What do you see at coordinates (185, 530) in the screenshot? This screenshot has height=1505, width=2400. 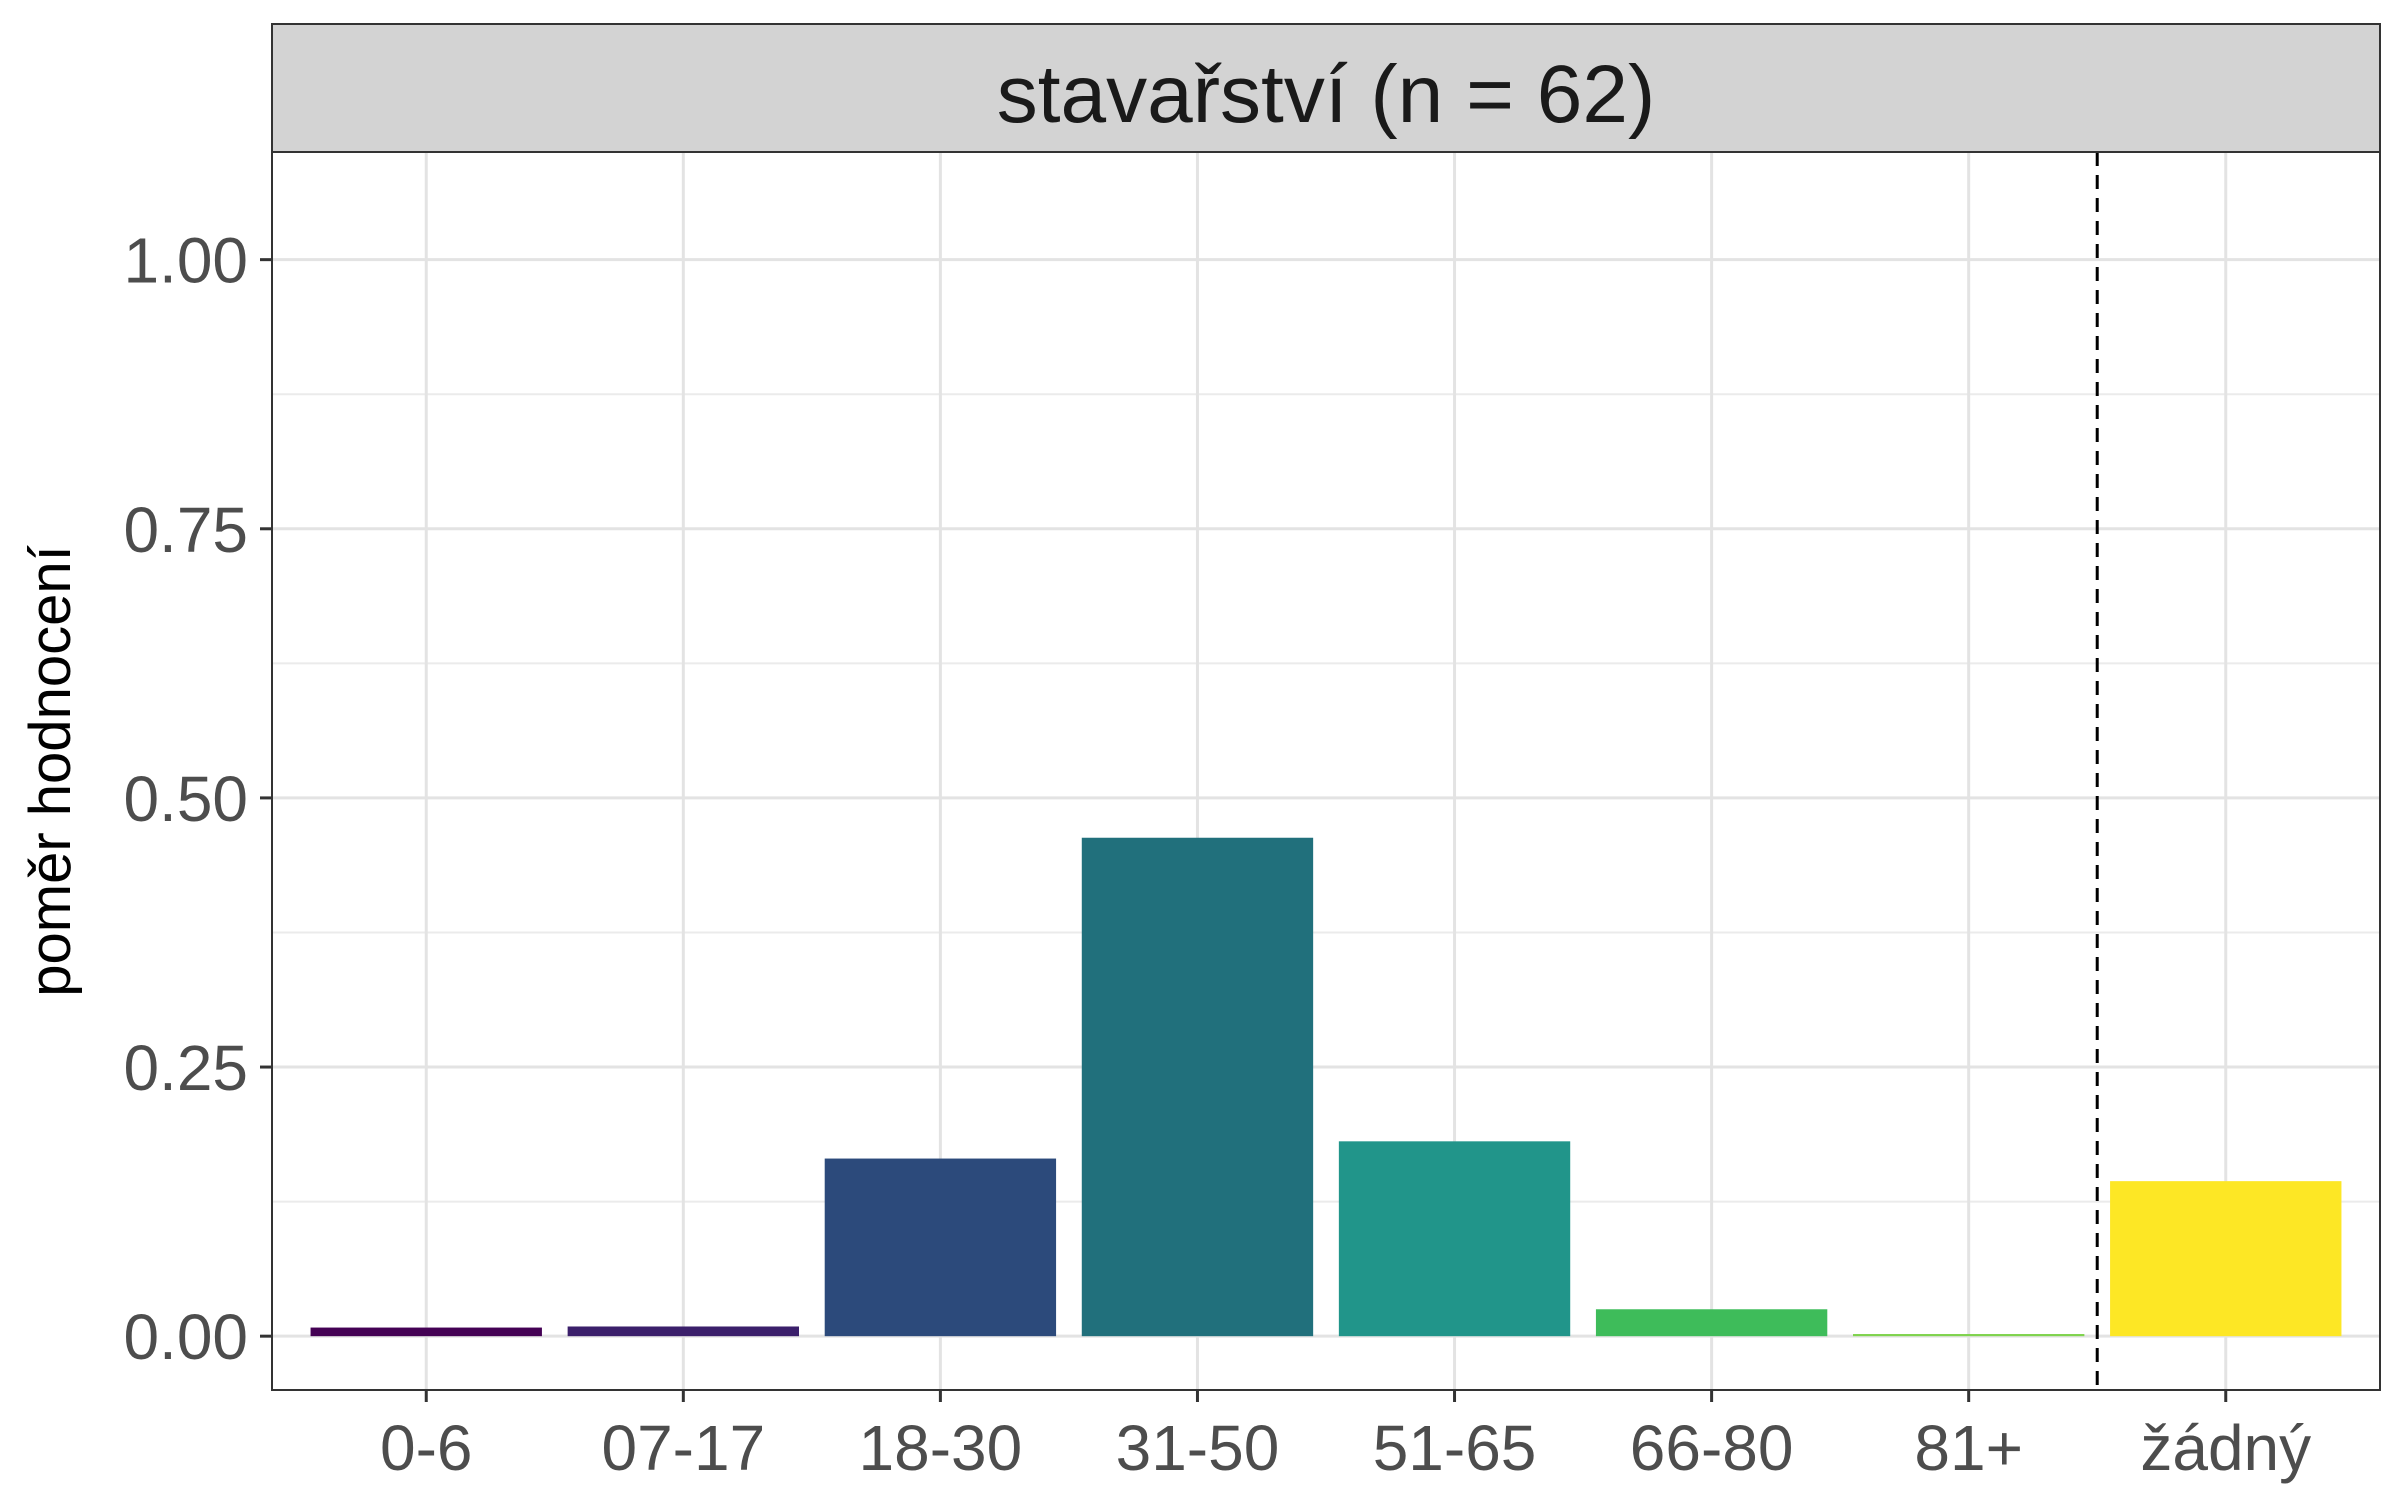 I see `y-tick-label: 0.75` at bounding box center [185, 530].